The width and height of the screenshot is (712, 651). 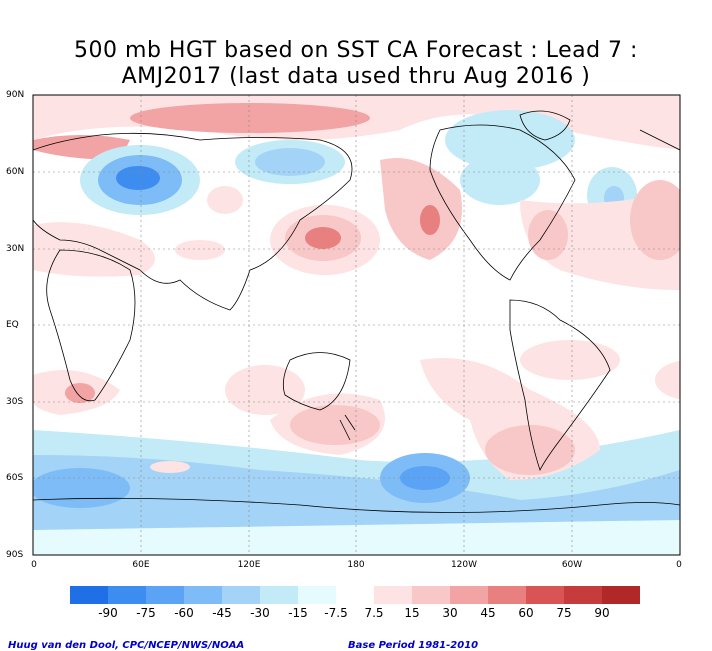 What do you see at coordinates (249, 565) in the screenshot?
I see `x-tick-120e: 120E` at bounding box center [249, 565].